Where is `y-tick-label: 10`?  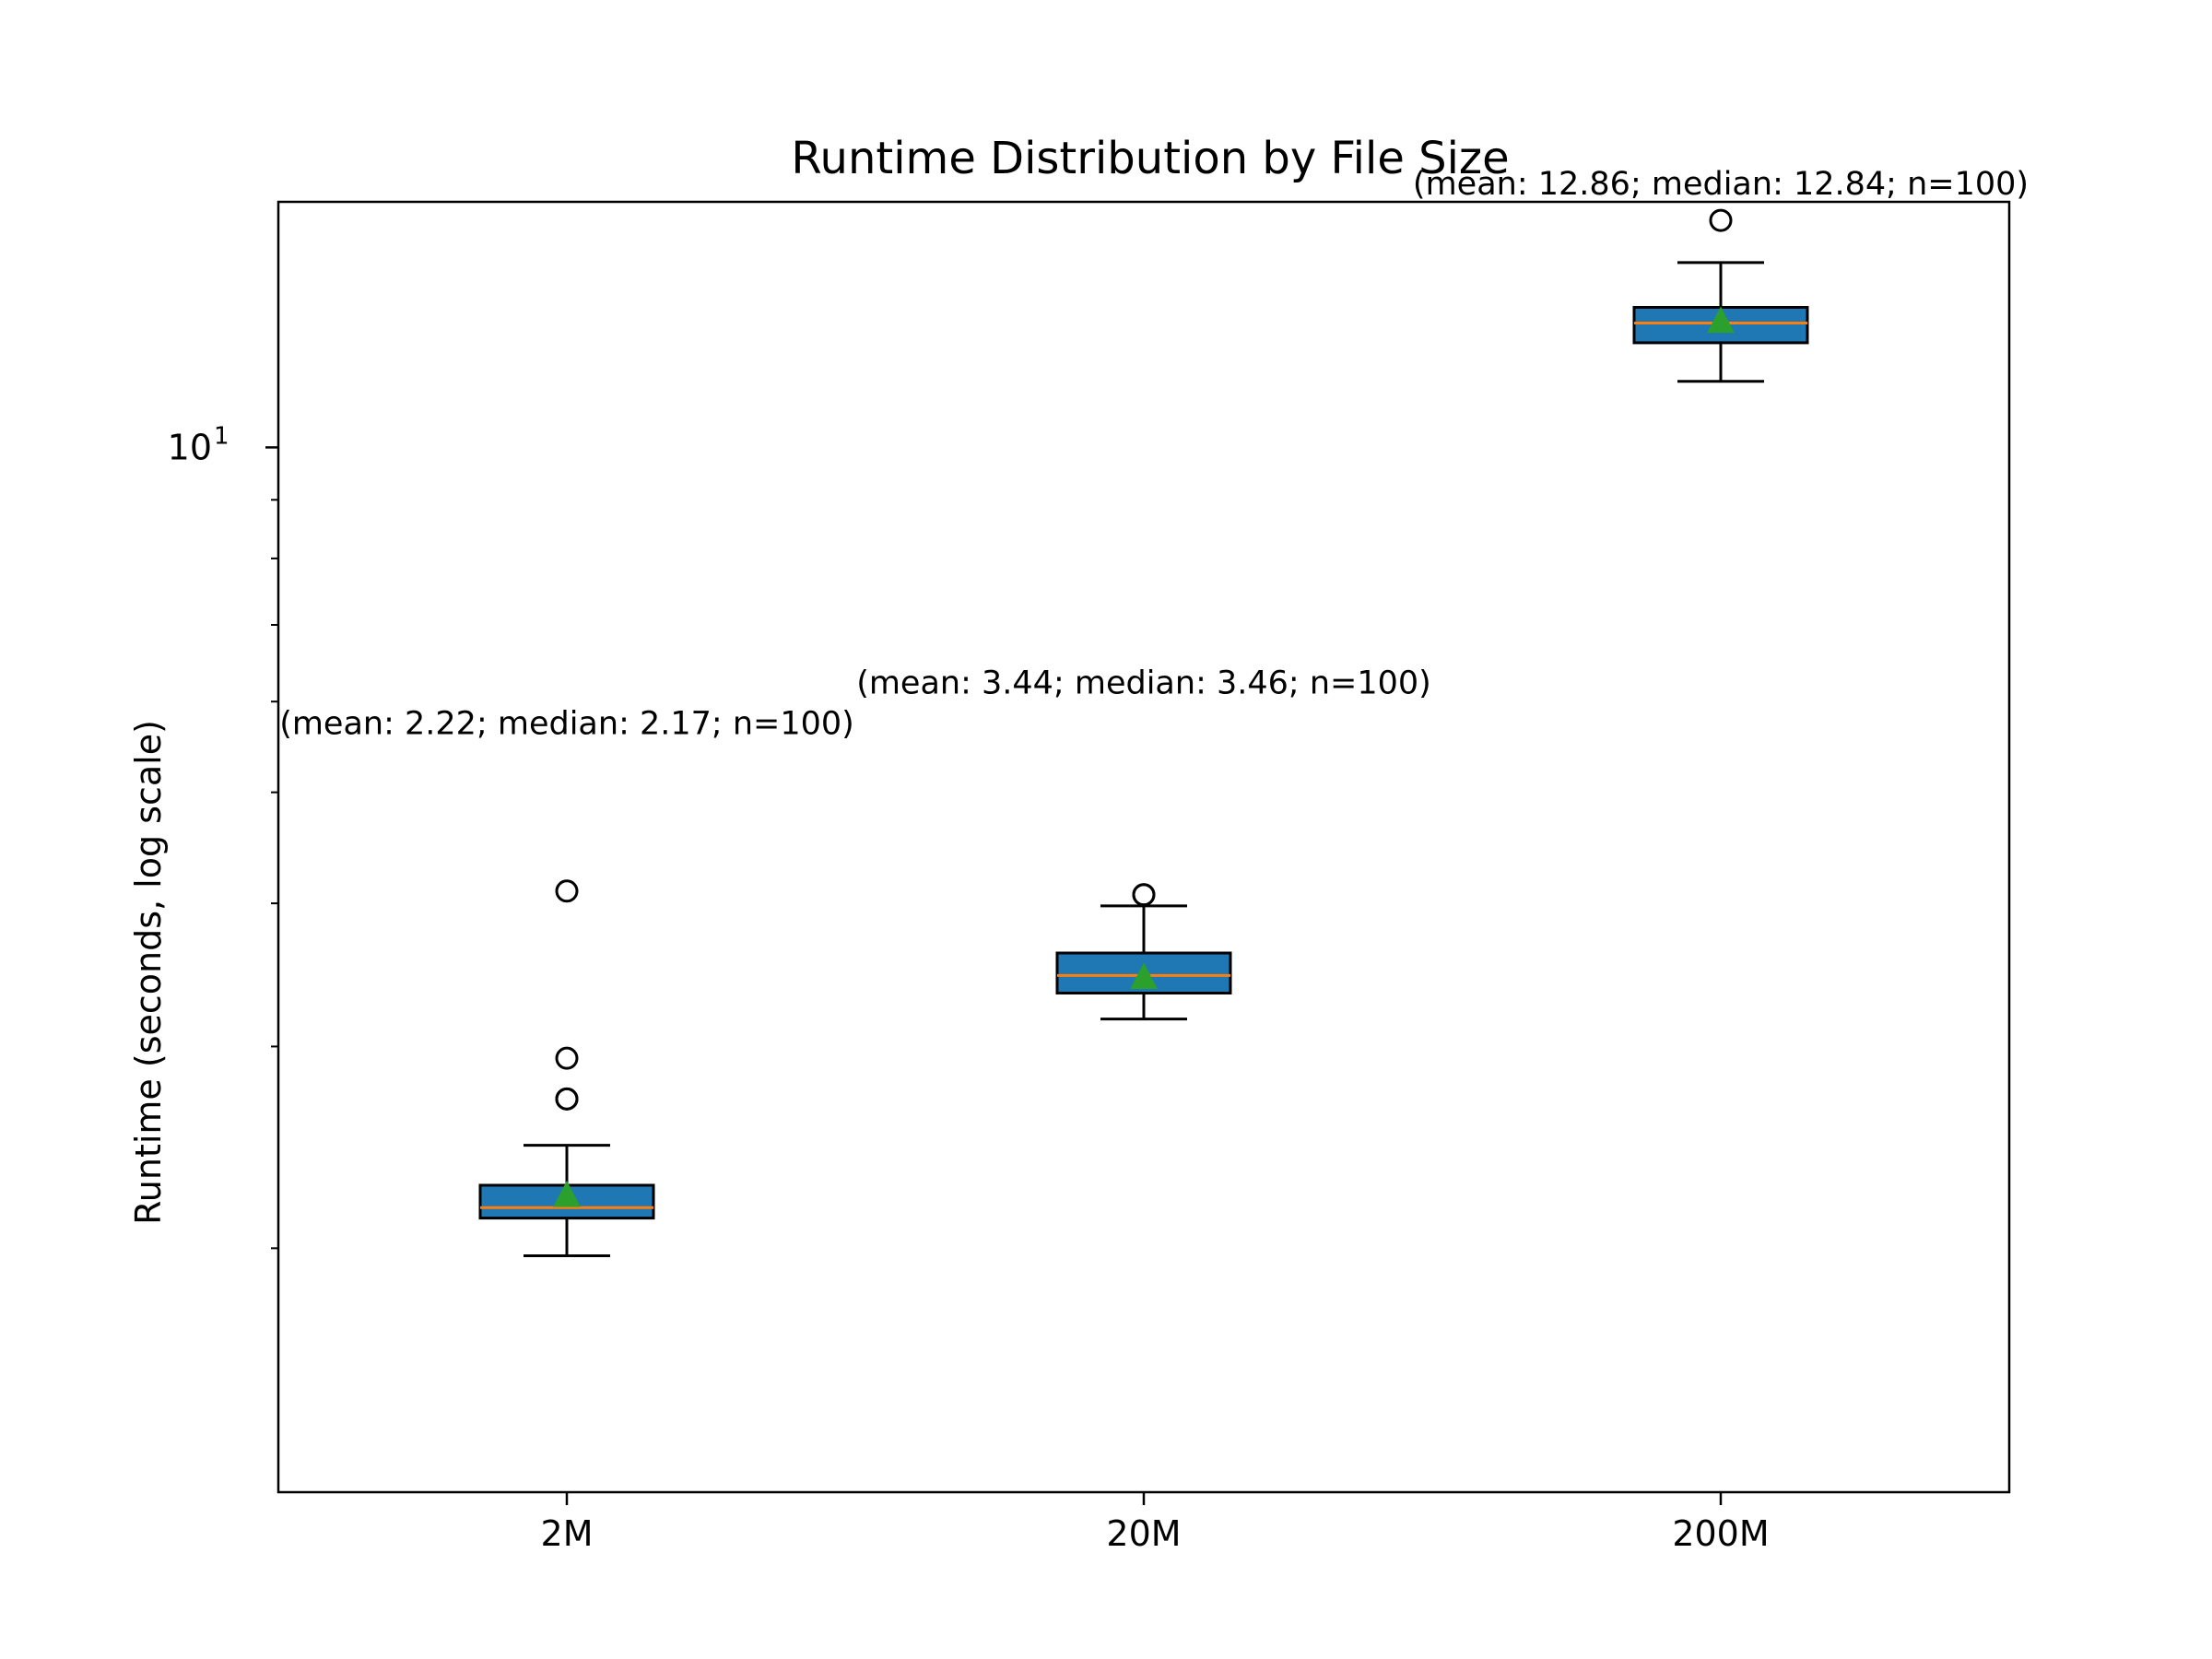
y-tick-label: 10 is located at coordinates (190, 447).